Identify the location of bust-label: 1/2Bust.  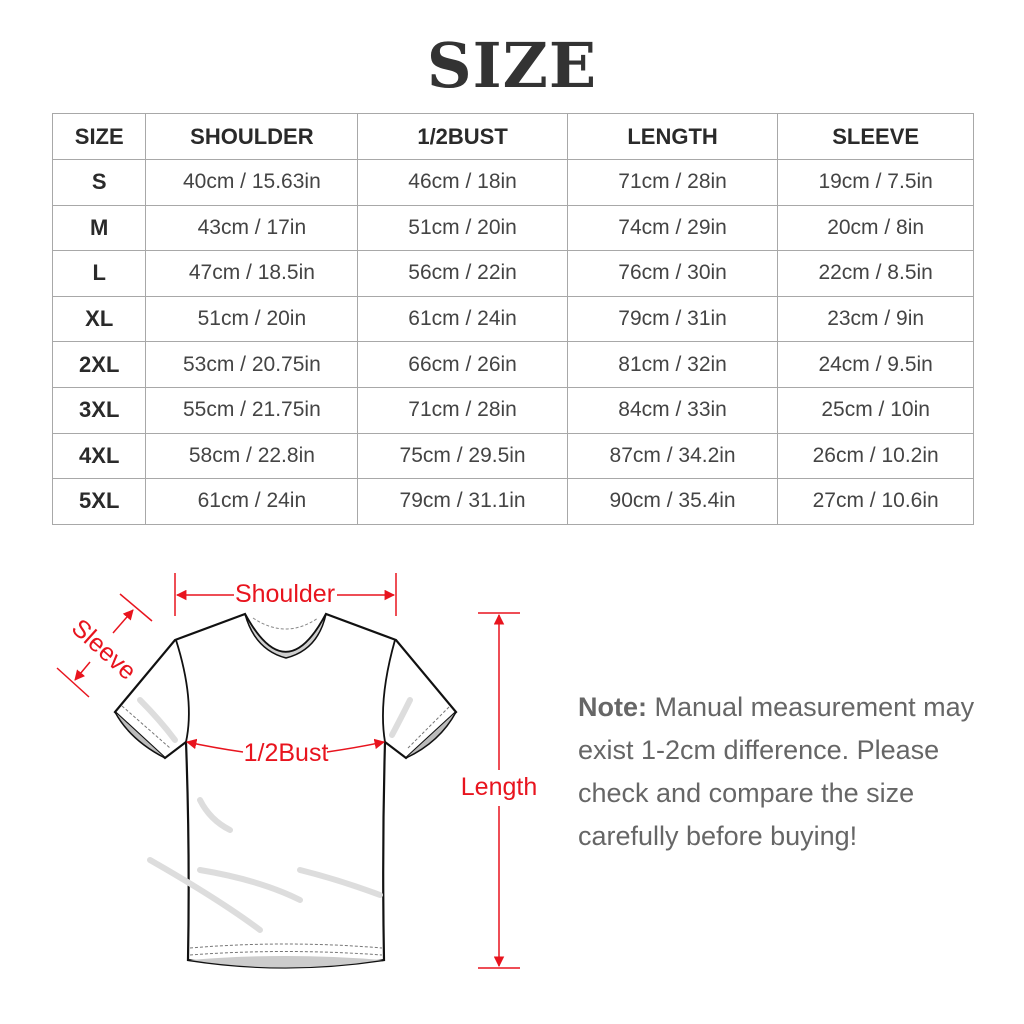
(286, 753).